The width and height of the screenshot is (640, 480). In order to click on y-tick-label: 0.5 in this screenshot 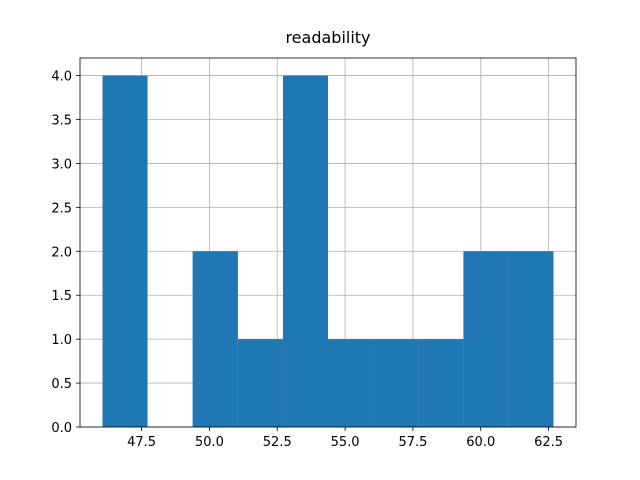, I will do `click(61, 384)`.